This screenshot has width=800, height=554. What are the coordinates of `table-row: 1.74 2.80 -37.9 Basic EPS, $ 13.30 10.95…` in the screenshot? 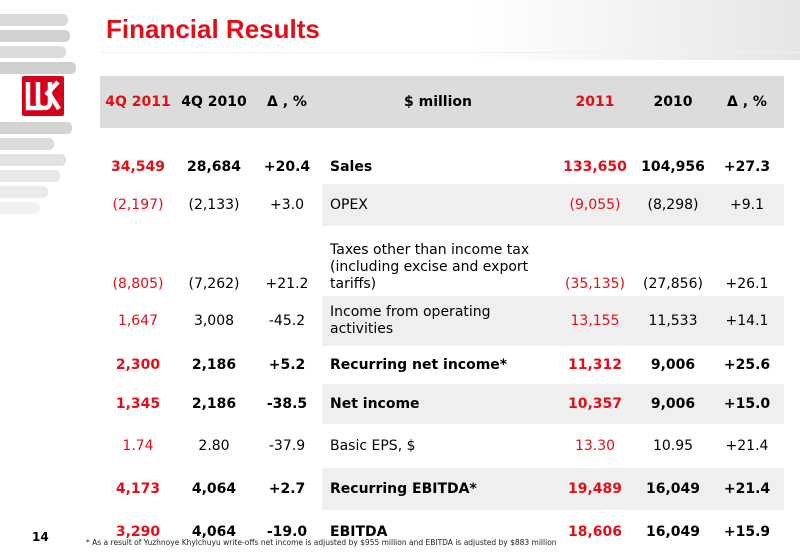 It's located at (442, 446).